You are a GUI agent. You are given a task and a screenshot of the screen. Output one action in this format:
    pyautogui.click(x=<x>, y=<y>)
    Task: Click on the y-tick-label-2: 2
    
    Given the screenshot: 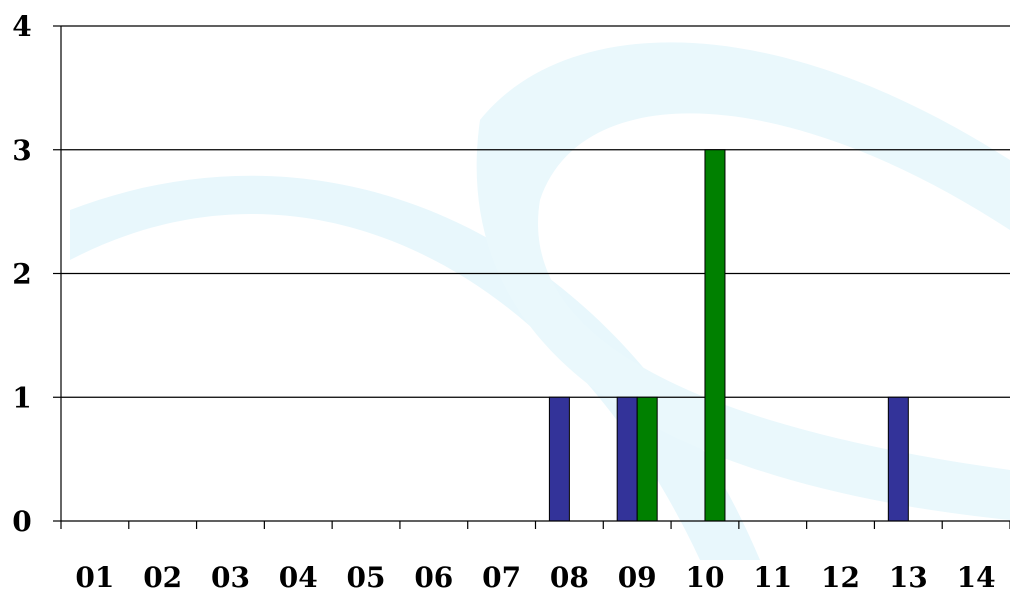 What is the action you would take?
    pyautogui.click(x=21, y=274)
    